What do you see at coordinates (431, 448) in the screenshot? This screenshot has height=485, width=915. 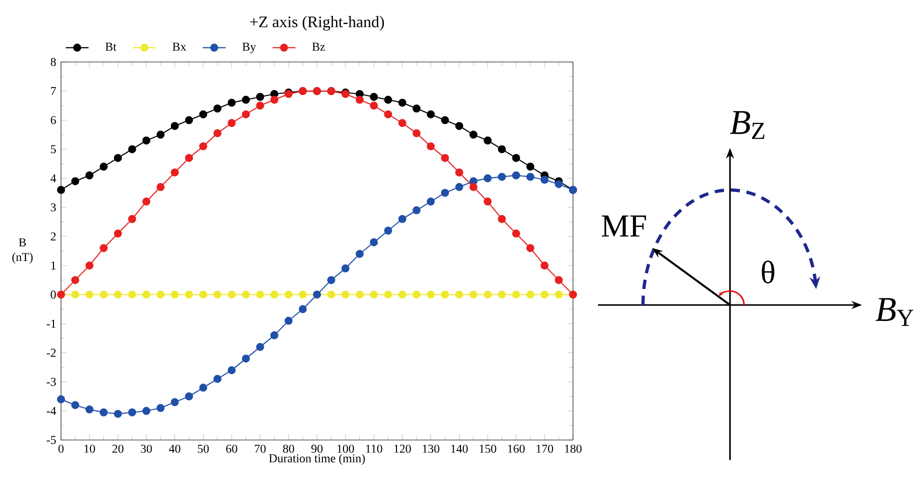 I see `x-tick-label: 130` at bounding box center [431, 448].